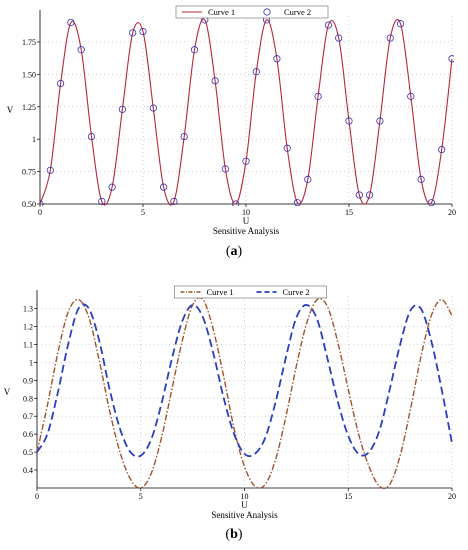 Image resolution: width=468 pixels, height=550 pixels. Describe the element at coordinates (28, 398) in the screenshot. I see `y-tick-label: 0.8` at that location.